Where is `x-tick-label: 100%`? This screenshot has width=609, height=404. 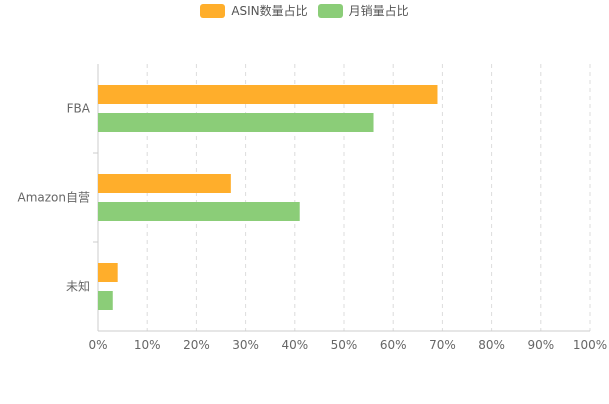 x-tick-label: 100% is located at coordinates (590, 345).